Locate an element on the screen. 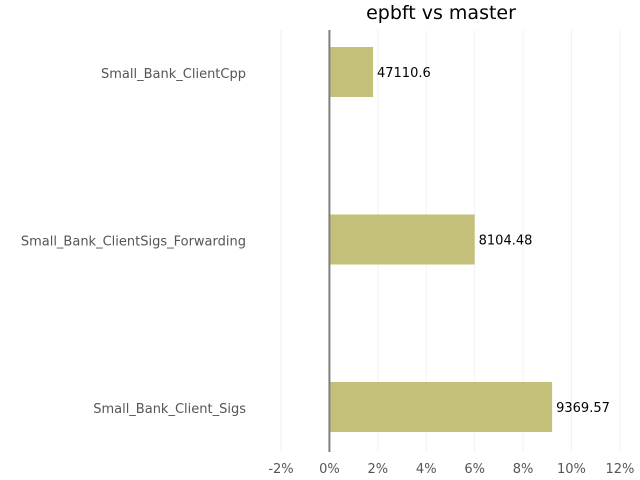  x-tick-label: -2% is located at coordinates (280, 469).